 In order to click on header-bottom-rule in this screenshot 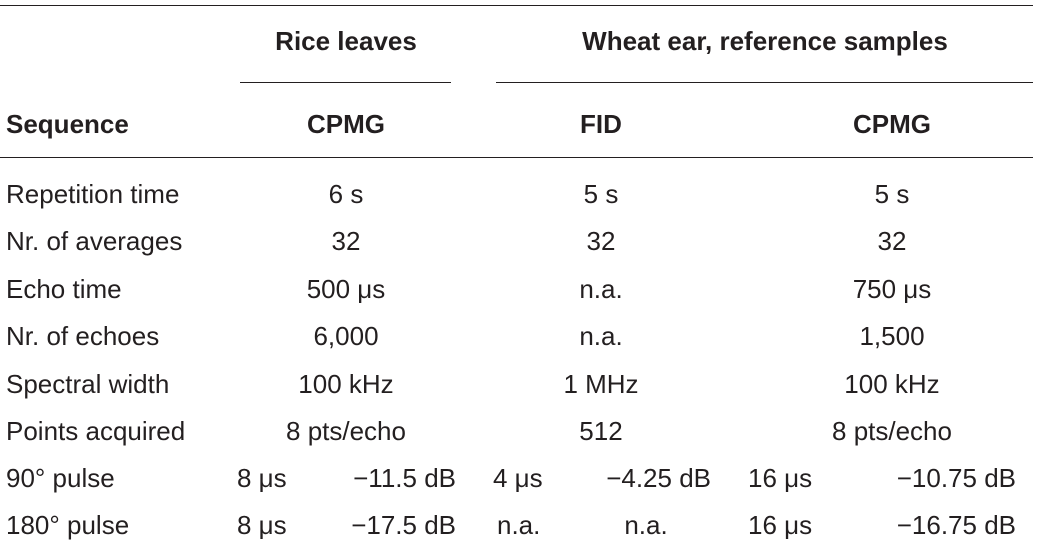, I will do `click(516, 157)`.